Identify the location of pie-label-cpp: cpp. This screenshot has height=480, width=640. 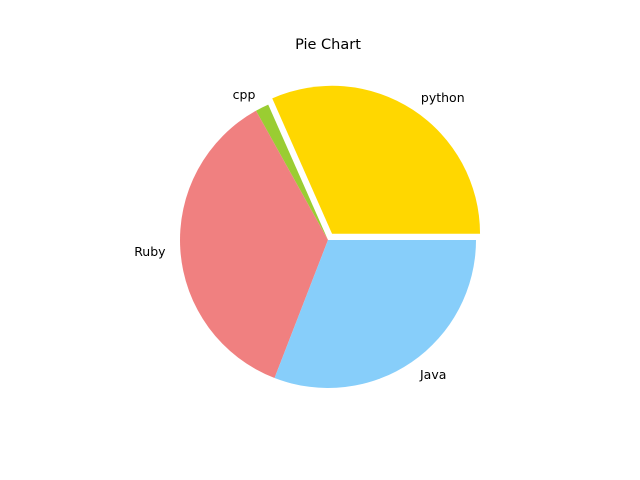
(244, 94).